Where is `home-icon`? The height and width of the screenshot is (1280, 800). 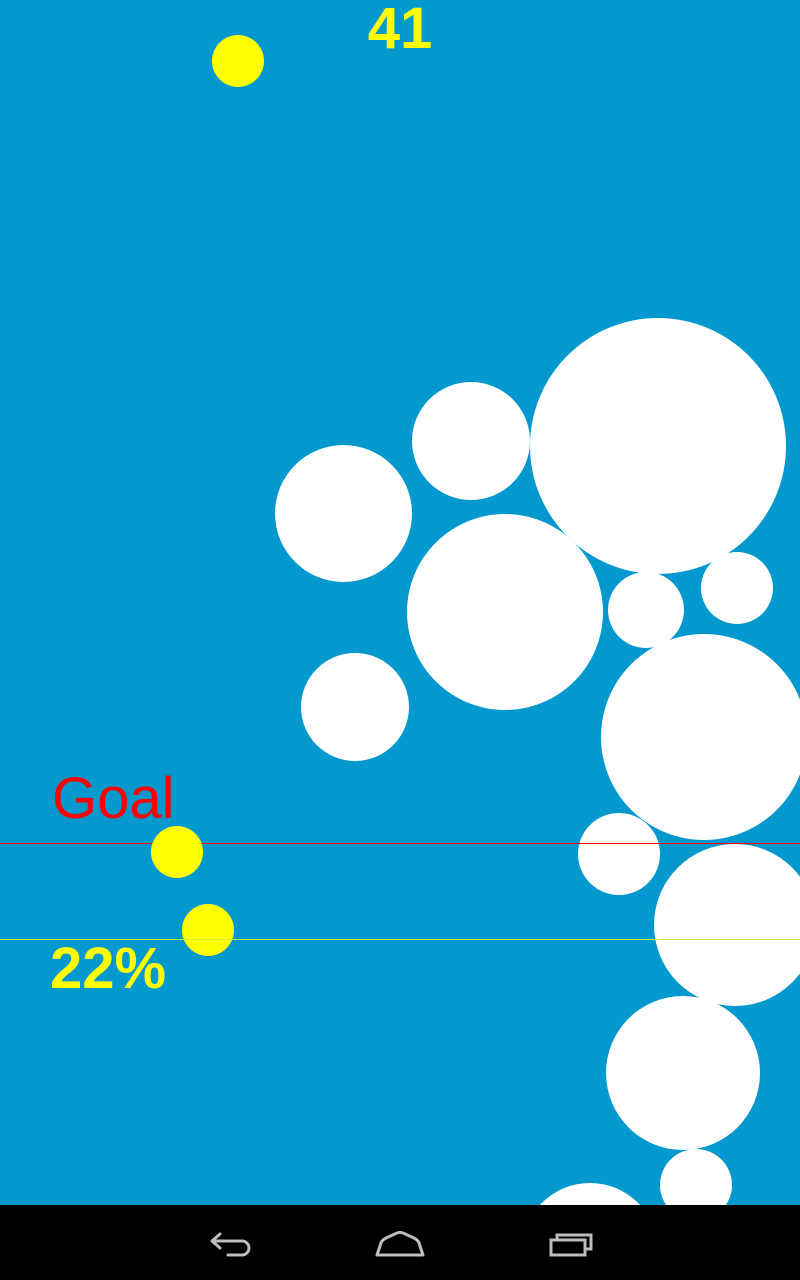
home-icon is located at coordinates (400, 1244).